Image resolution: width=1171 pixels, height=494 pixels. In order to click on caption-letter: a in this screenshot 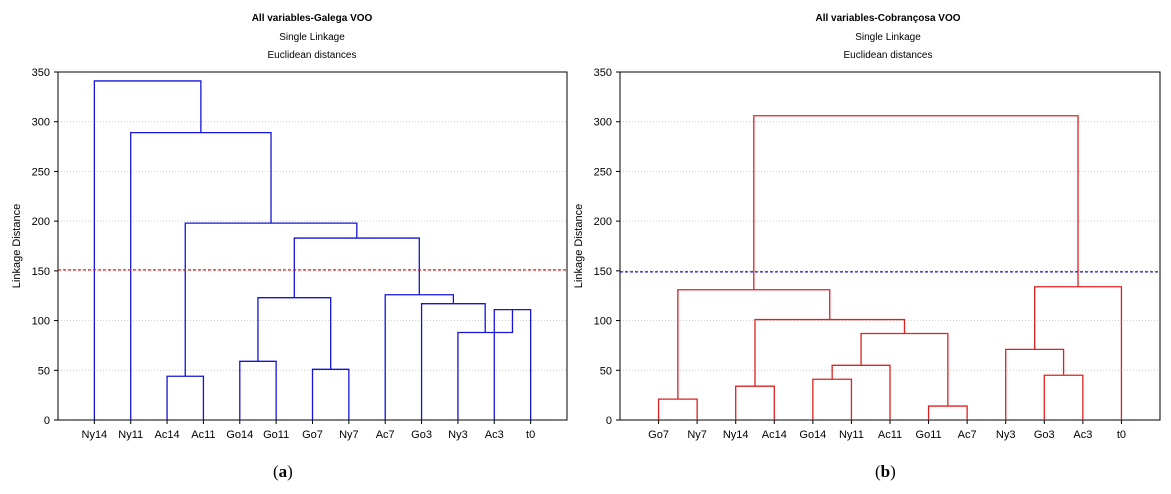, I will do `click(283, 471)`.